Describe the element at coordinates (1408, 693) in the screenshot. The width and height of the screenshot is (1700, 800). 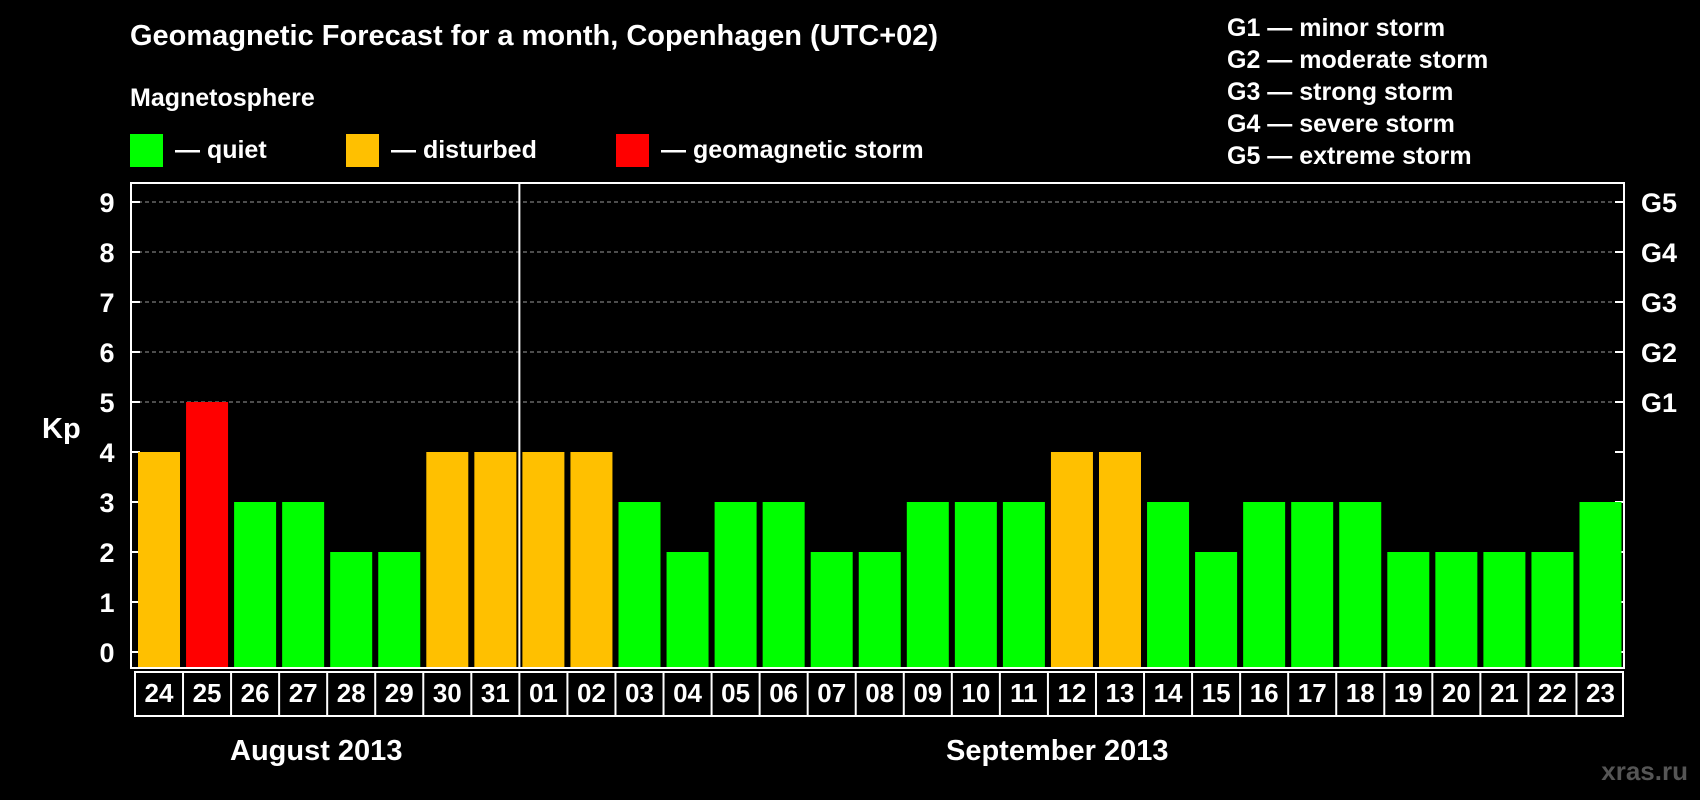
I see `x-tick-label-19: 19` at that location.